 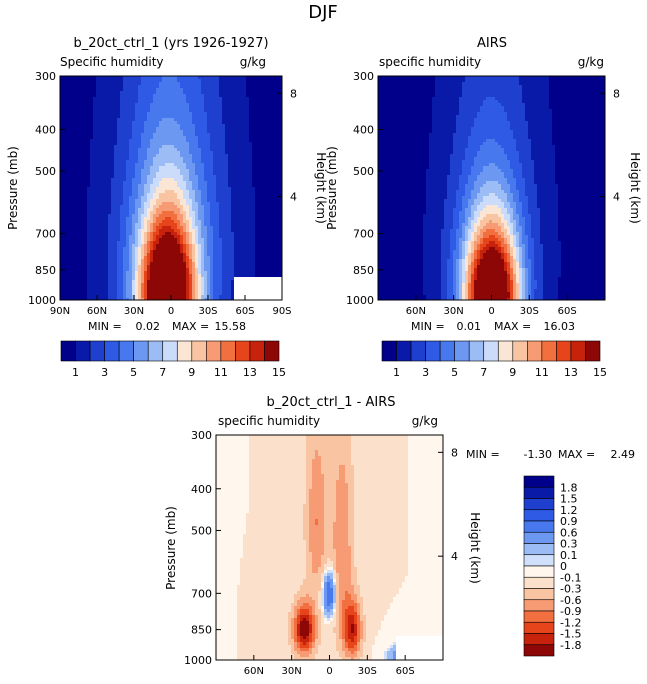 I want to click on panel-airs-units: g/kg, so click(x=591, y=62).